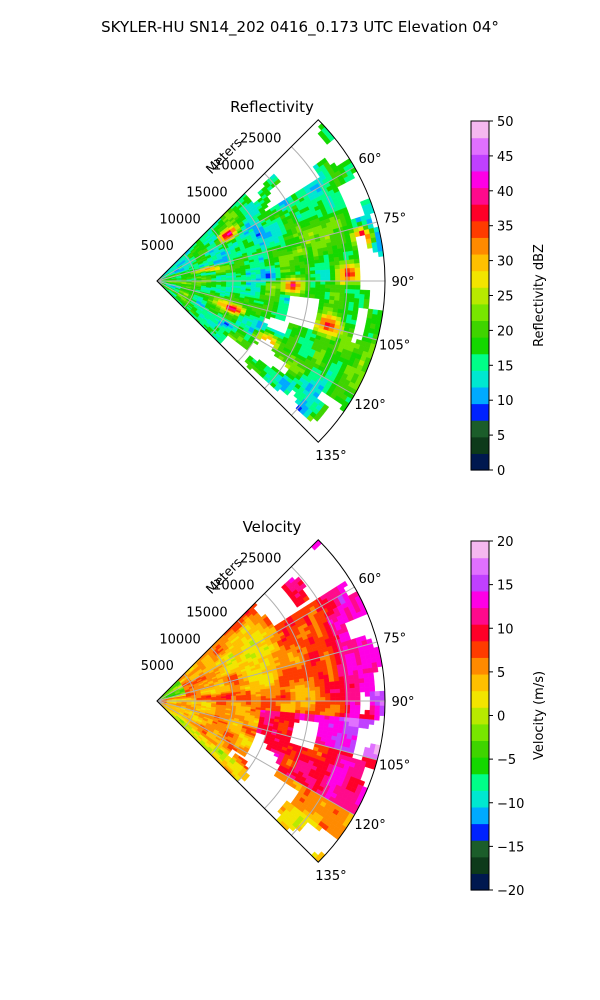 The width and height of the screenshot is (600, 1000). I want to click on colorbar-label: Reflectivity dBZ, so click(539, 295).